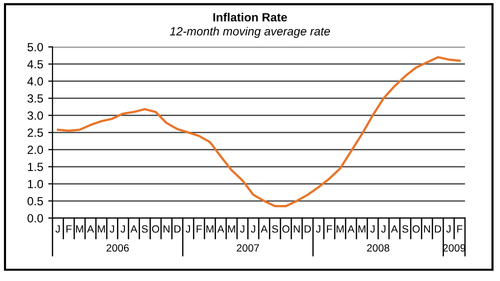 The image size is (500, 281). What do you see at coordinates (250, 17) in the screenshot?
I see `chart-title: Inflation Rate` at bounding box center [250, 17].